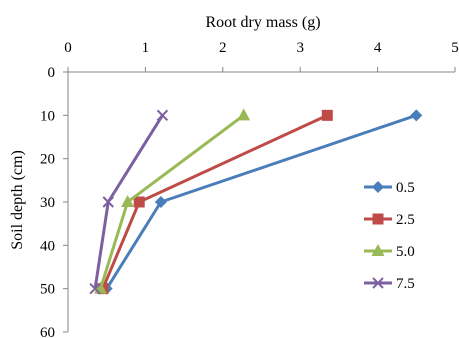 The width and height of the screenshot is (459, 338). What do you see at coordinates (47, 290) in the screenshot?
I see `y-tick-label: 50` at bounding box center [47, 290].